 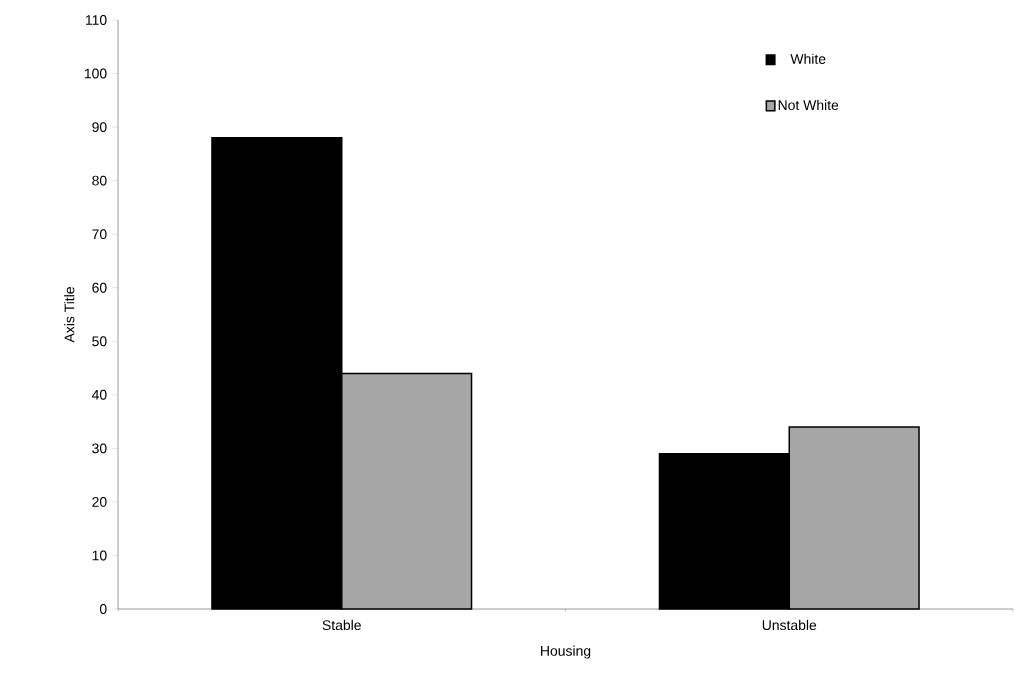 I want to click on y-tick-label: 70, so click(x=99, y=234).